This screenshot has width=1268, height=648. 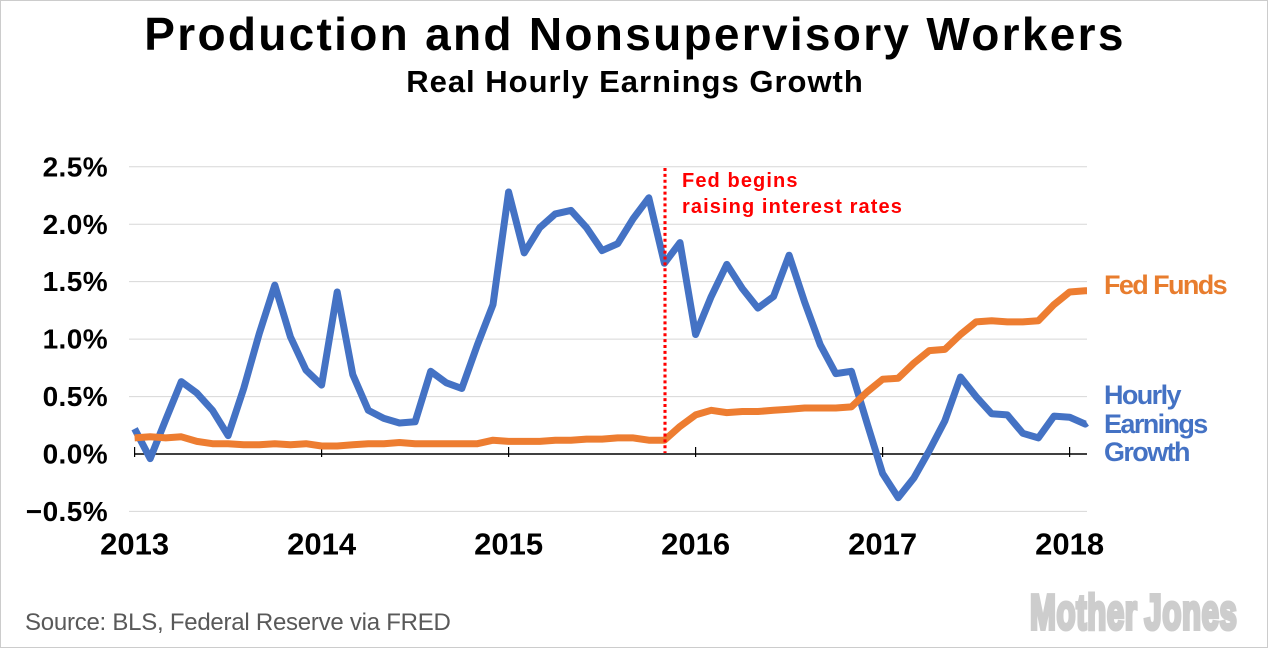 What do you see at coordinates (75, 454) in the screenshot?
I see `svg-text: 0.0%` at bounding box center [75, 454].